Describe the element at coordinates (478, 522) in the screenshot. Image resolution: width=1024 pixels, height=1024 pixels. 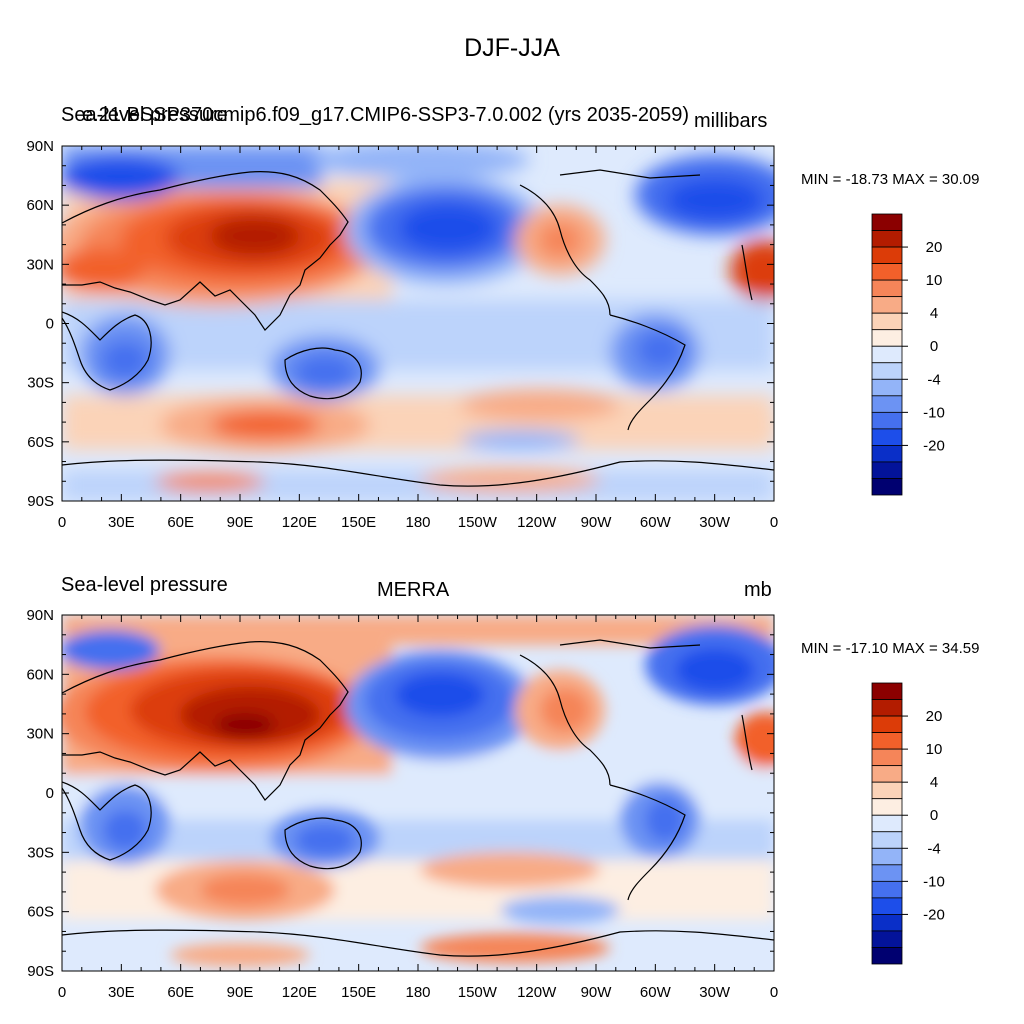
I see `panel1-x-tick-label: 150W` at that location.